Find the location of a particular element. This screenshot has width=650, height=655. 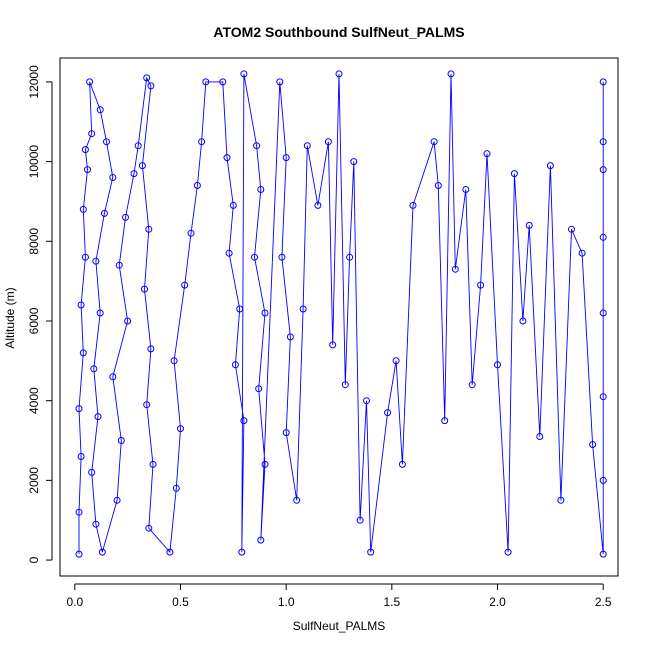

y-tick-label: 12000 is located at coordinates (34, 82).